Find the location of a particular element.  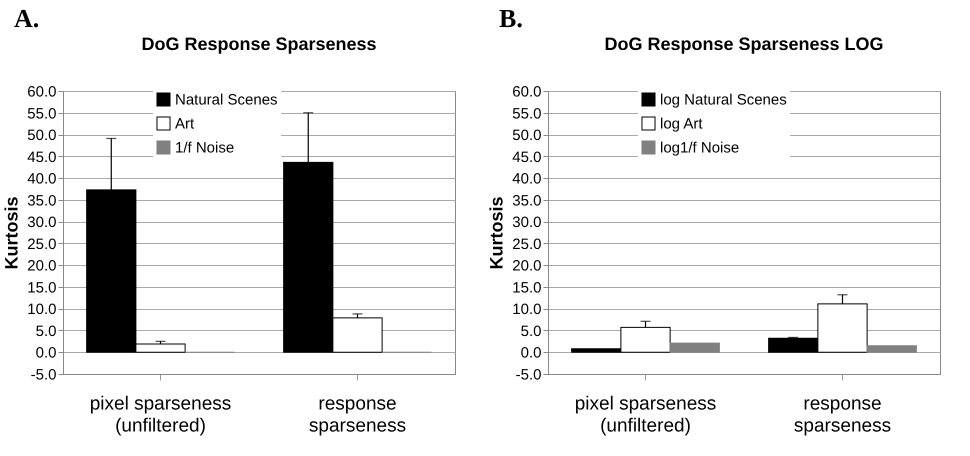

chart-title: DoG Response Sparseness is located at coordinates (259, 44).